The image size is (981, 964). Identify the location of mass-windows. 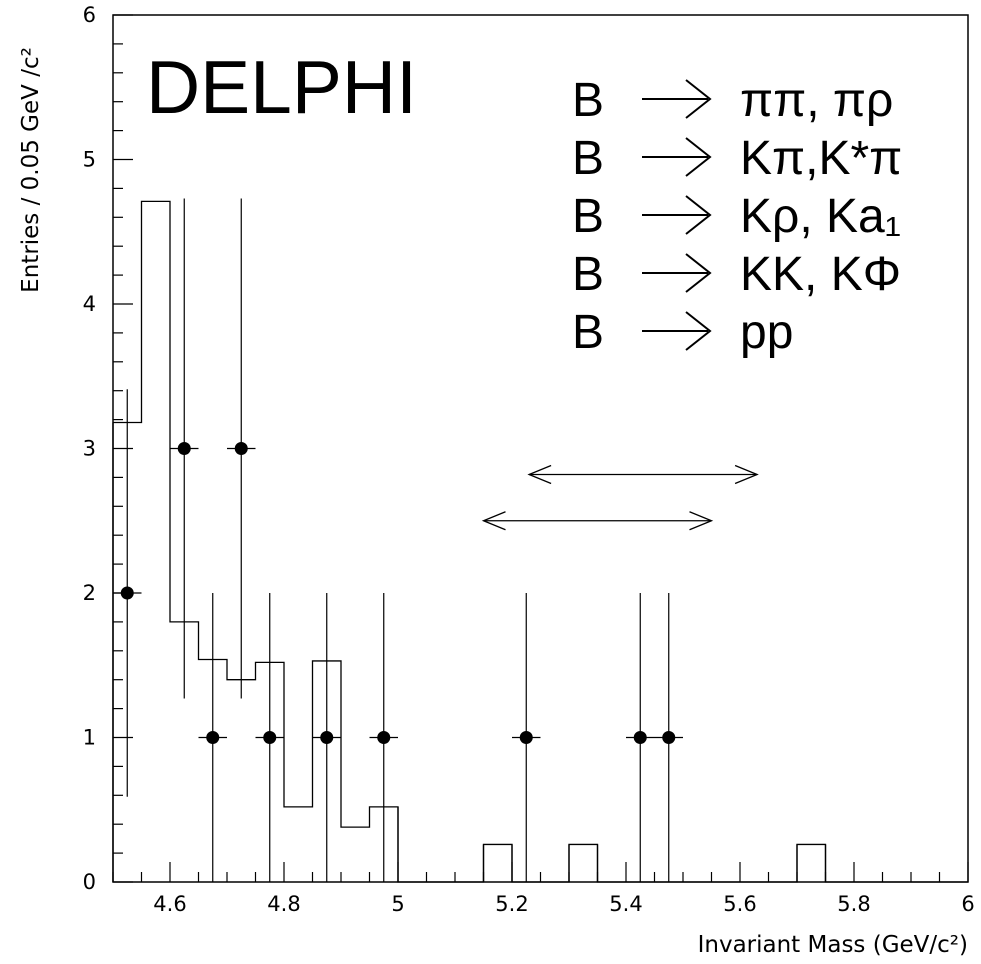
(620, 497).